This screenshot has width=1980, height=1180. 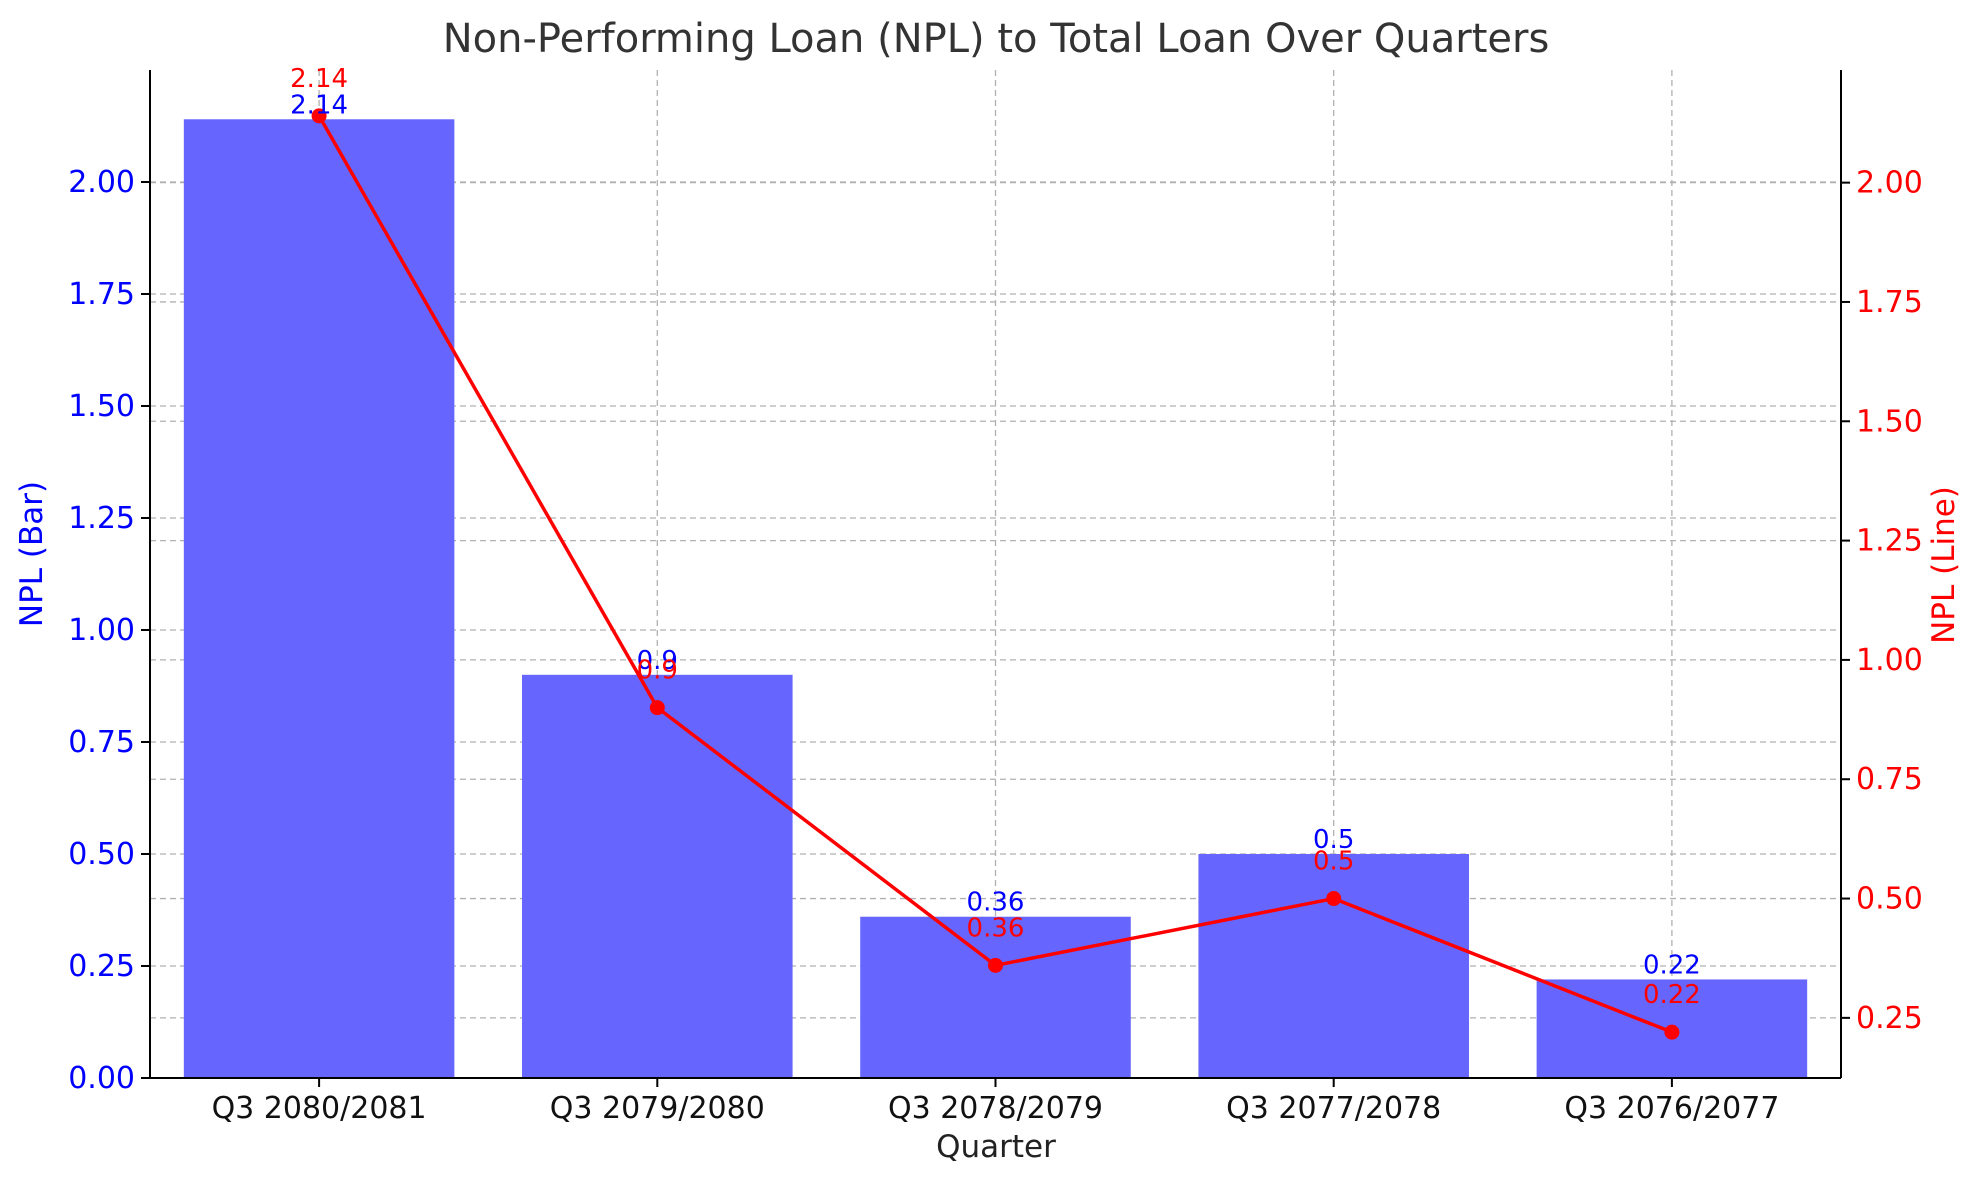 What do you see at coordinates (101, 518) in the screenshot?
I see `left-tick-label: 1.25` at bounding box center [101, 518].